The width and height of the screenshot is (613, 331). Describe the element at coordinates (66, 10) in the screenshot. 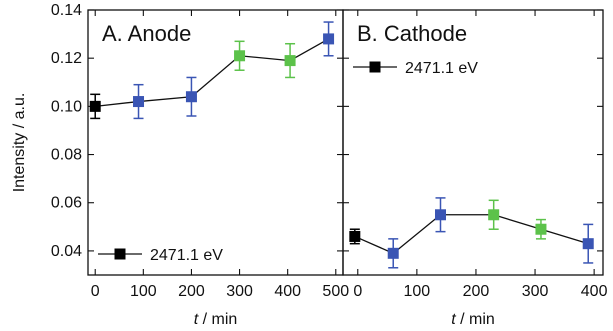

I see `y-tick-label: 0.14` at that location.